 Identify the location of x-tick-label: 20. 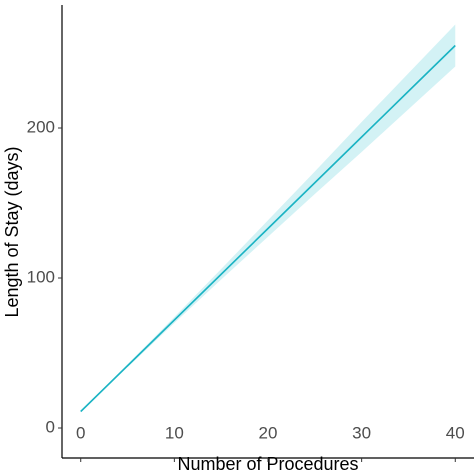
(268, 433).